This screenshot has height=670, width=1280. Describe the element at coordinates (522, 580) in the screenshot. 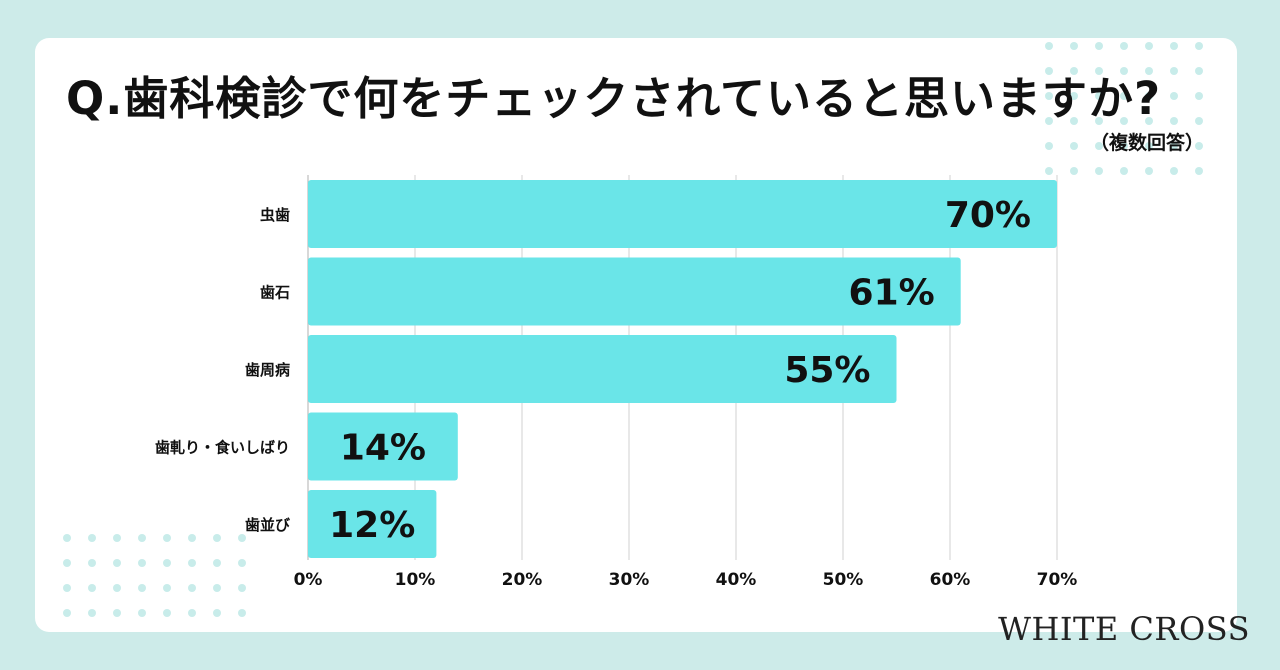

I see `x-tick-label: 20%` at that location.